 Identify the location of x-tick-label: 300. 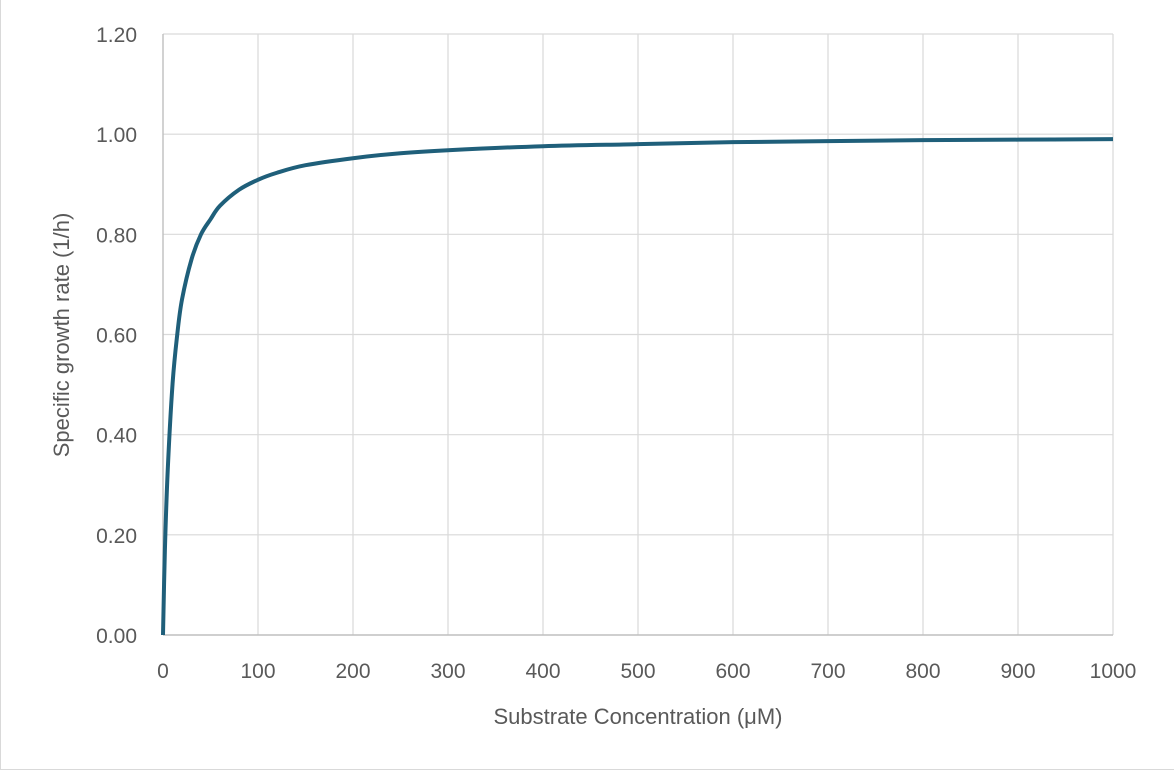
(447, 671).